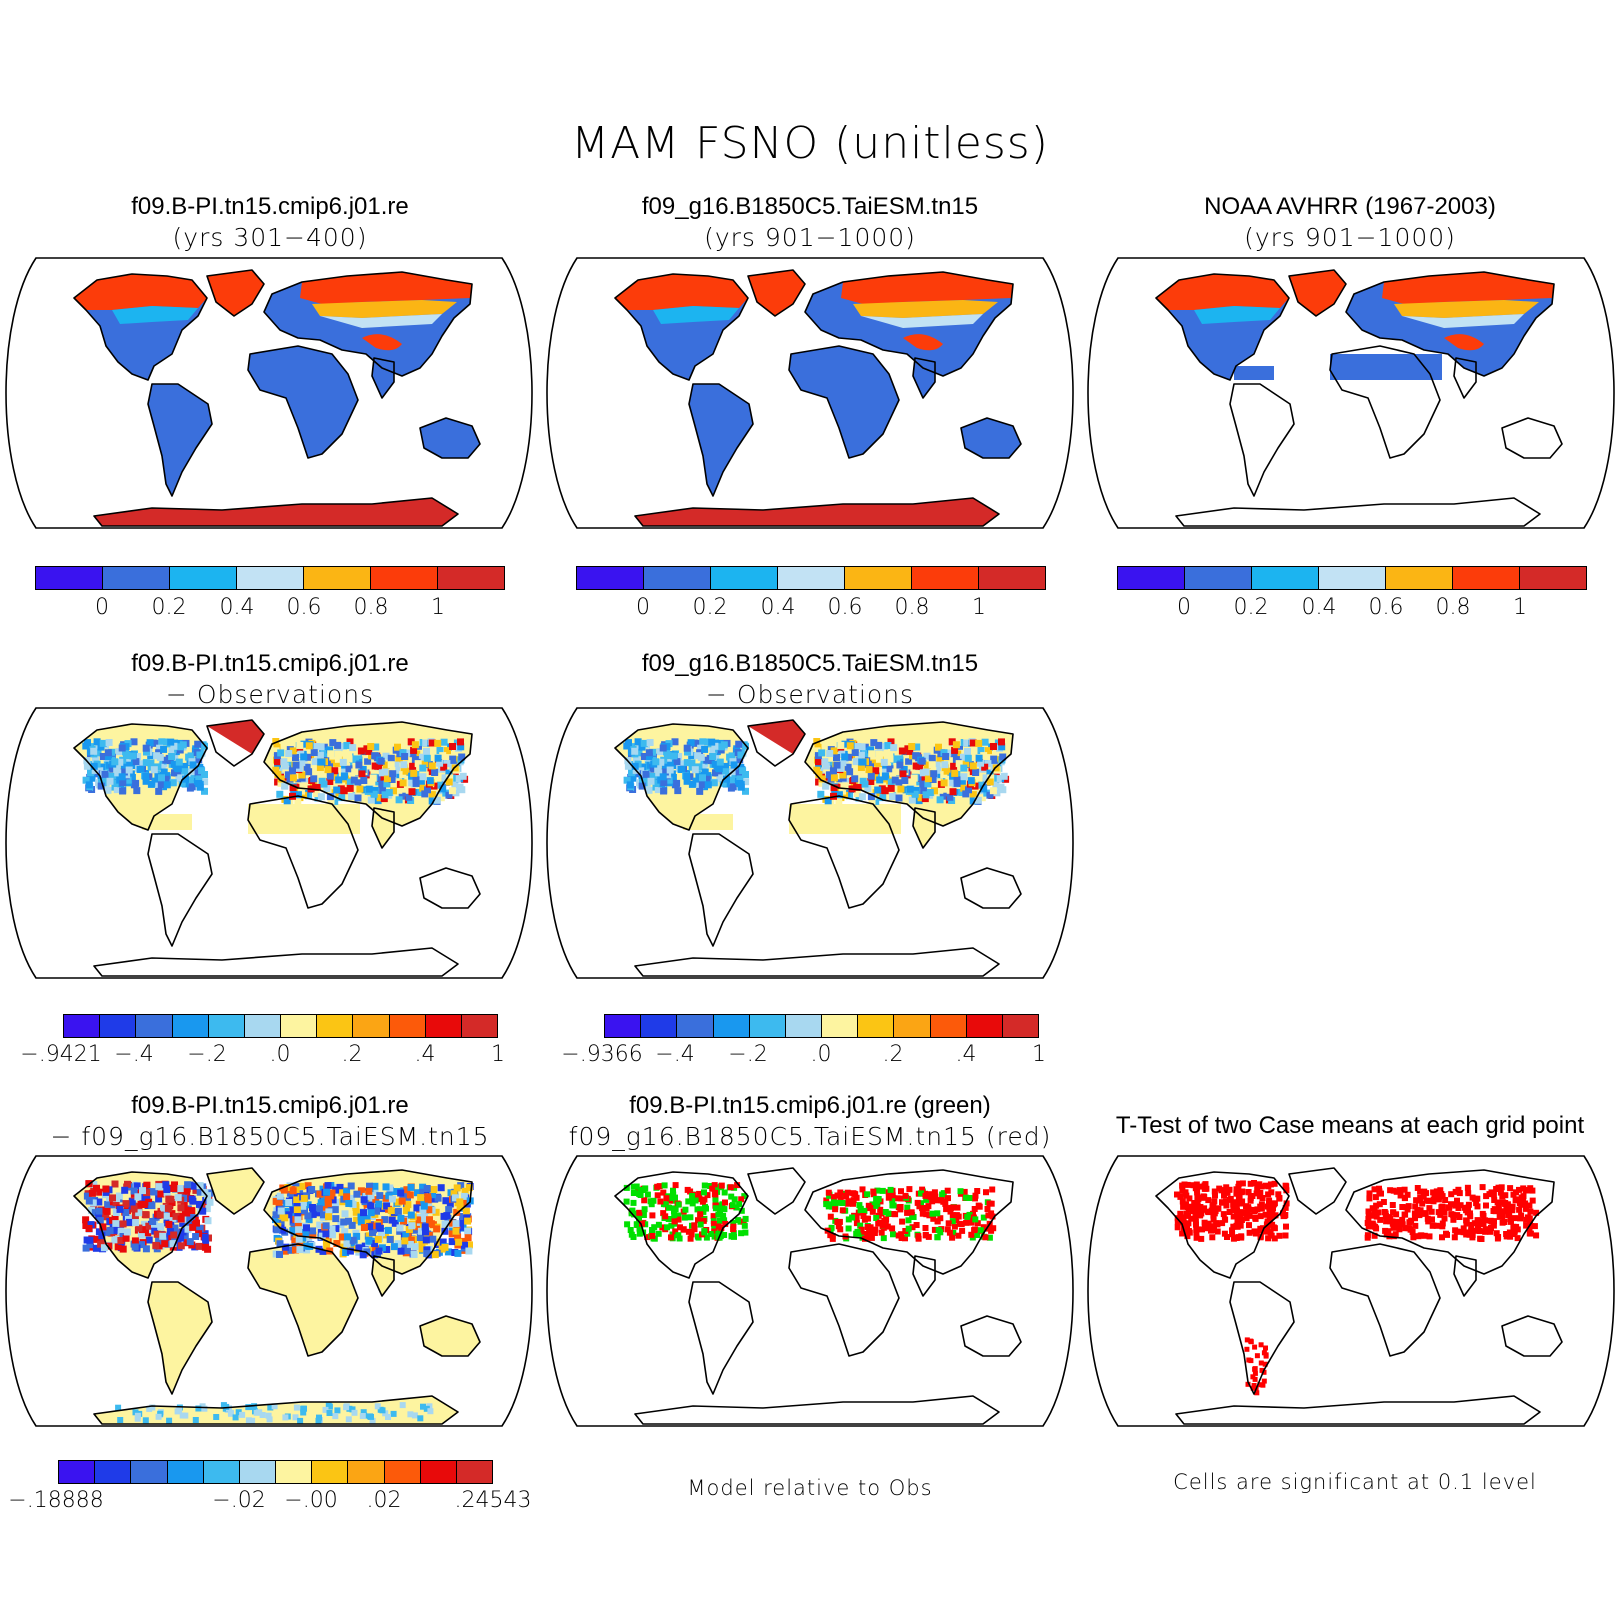 This screenshot has width=1620, height=1620. I want to click on landmass-northAmerica, so click(681, 777).